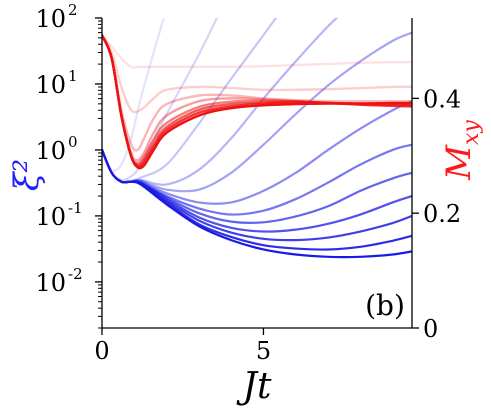 The width and height of the screenshot is (491, 418). What do you see at coordinates (75, 274) in the screenshot?
I see `left-y-tick-exponent: -2` at bounding box center [75, 274].